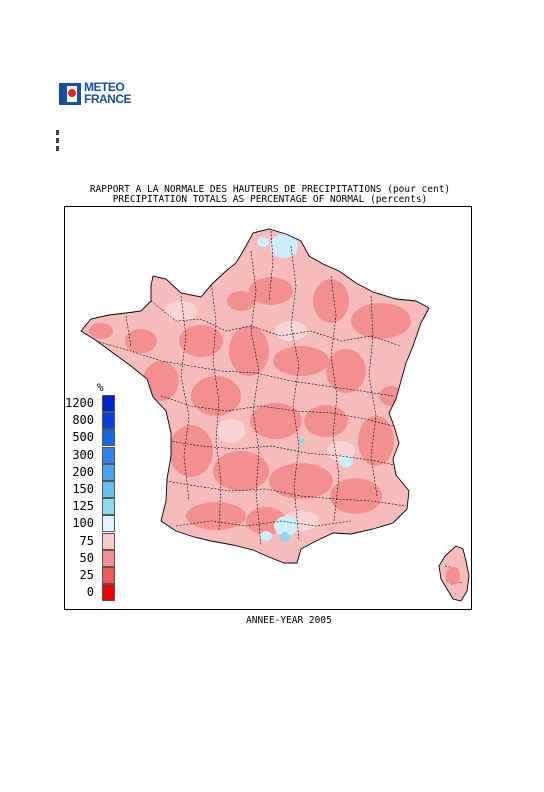 The height and width of the screenshot is (792, 544). I want to click on legend-row: 50, so click(87, 558).